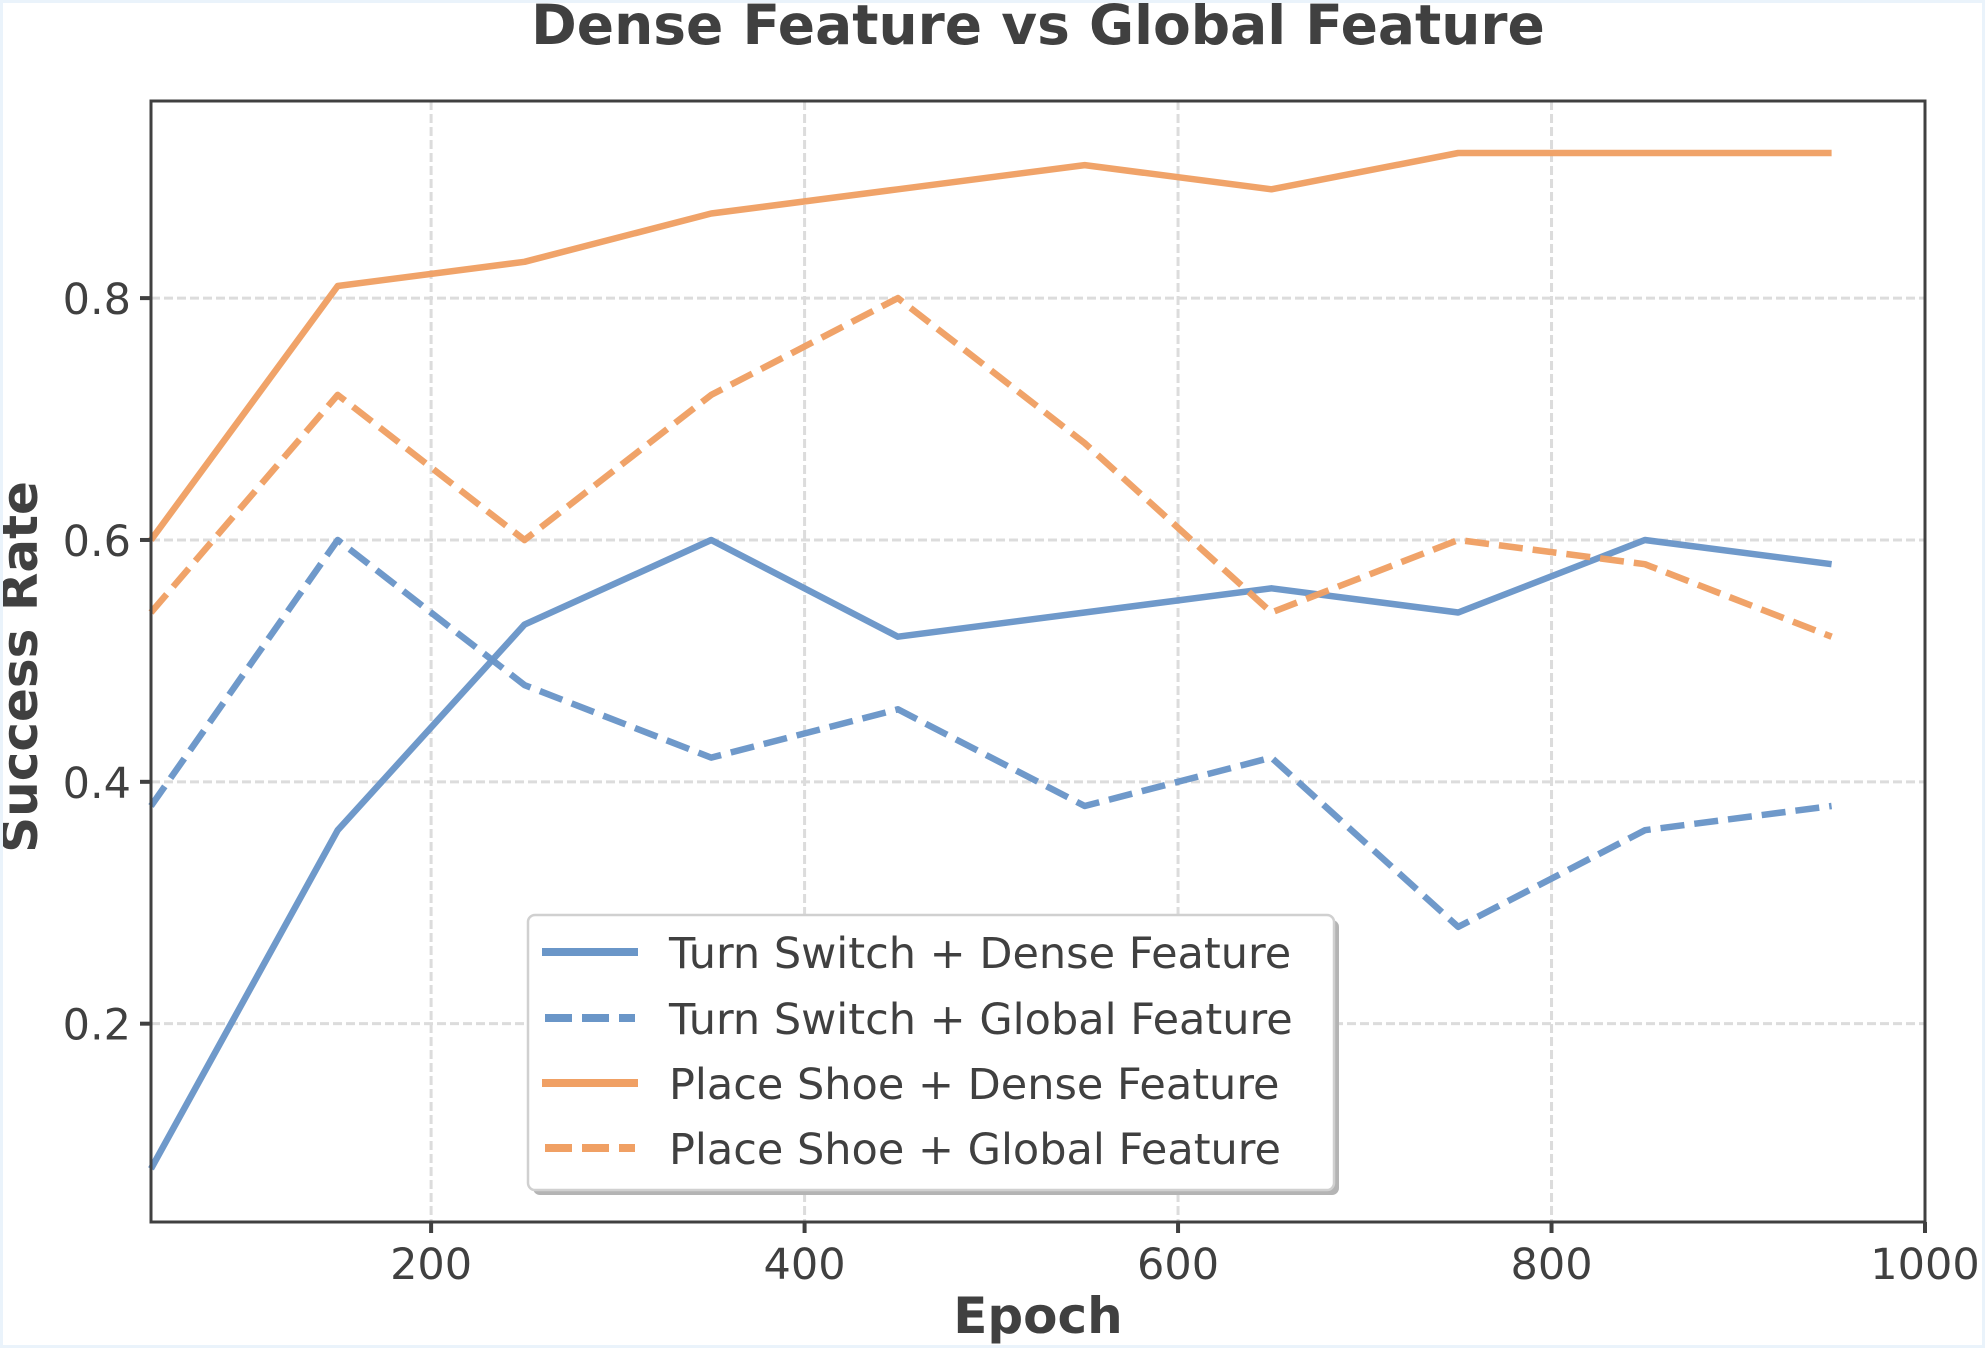 The width and height of the screenshot is (1985, 1348). I want to click on legend-label: Turn Switch + Dense Feature, so click(979, 954).